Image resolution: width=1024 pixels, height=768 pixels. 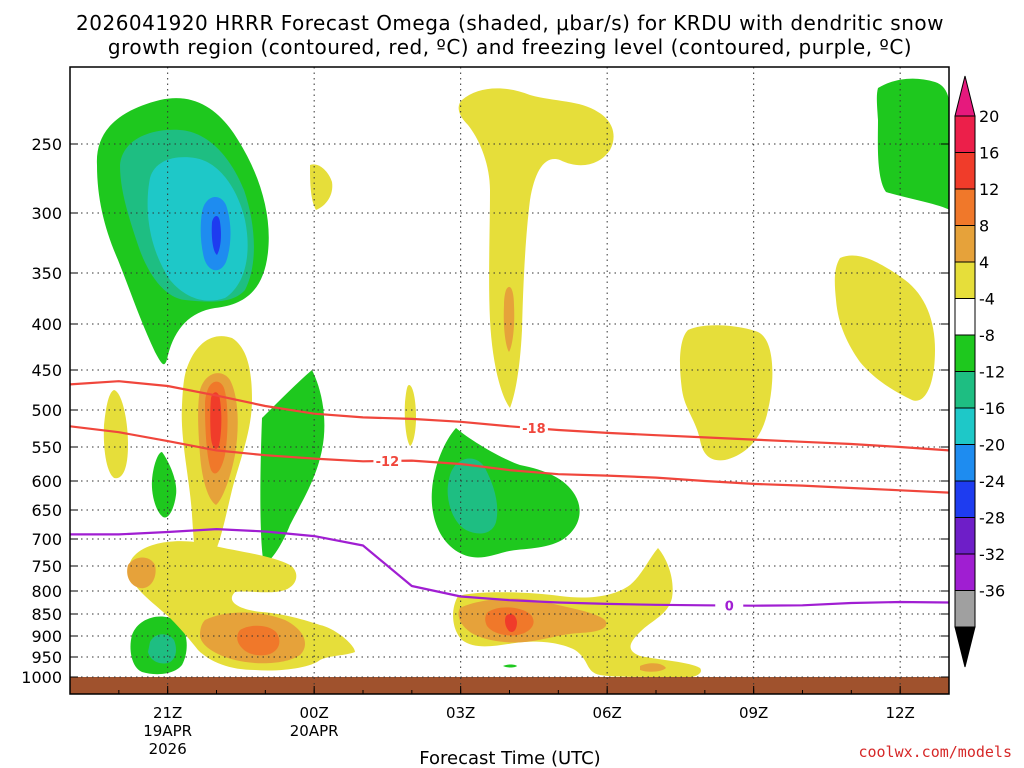 What do you see at coordinates (46, 591) in the screenshot?
I see `y-tick-label: 800` at bounding box center [46, 591].